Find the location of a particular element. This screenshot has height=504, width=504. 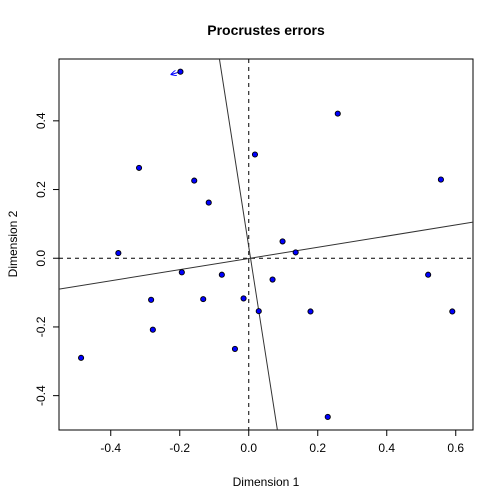

x-tick-label: 0.4 is located at coordinates (386, 448).